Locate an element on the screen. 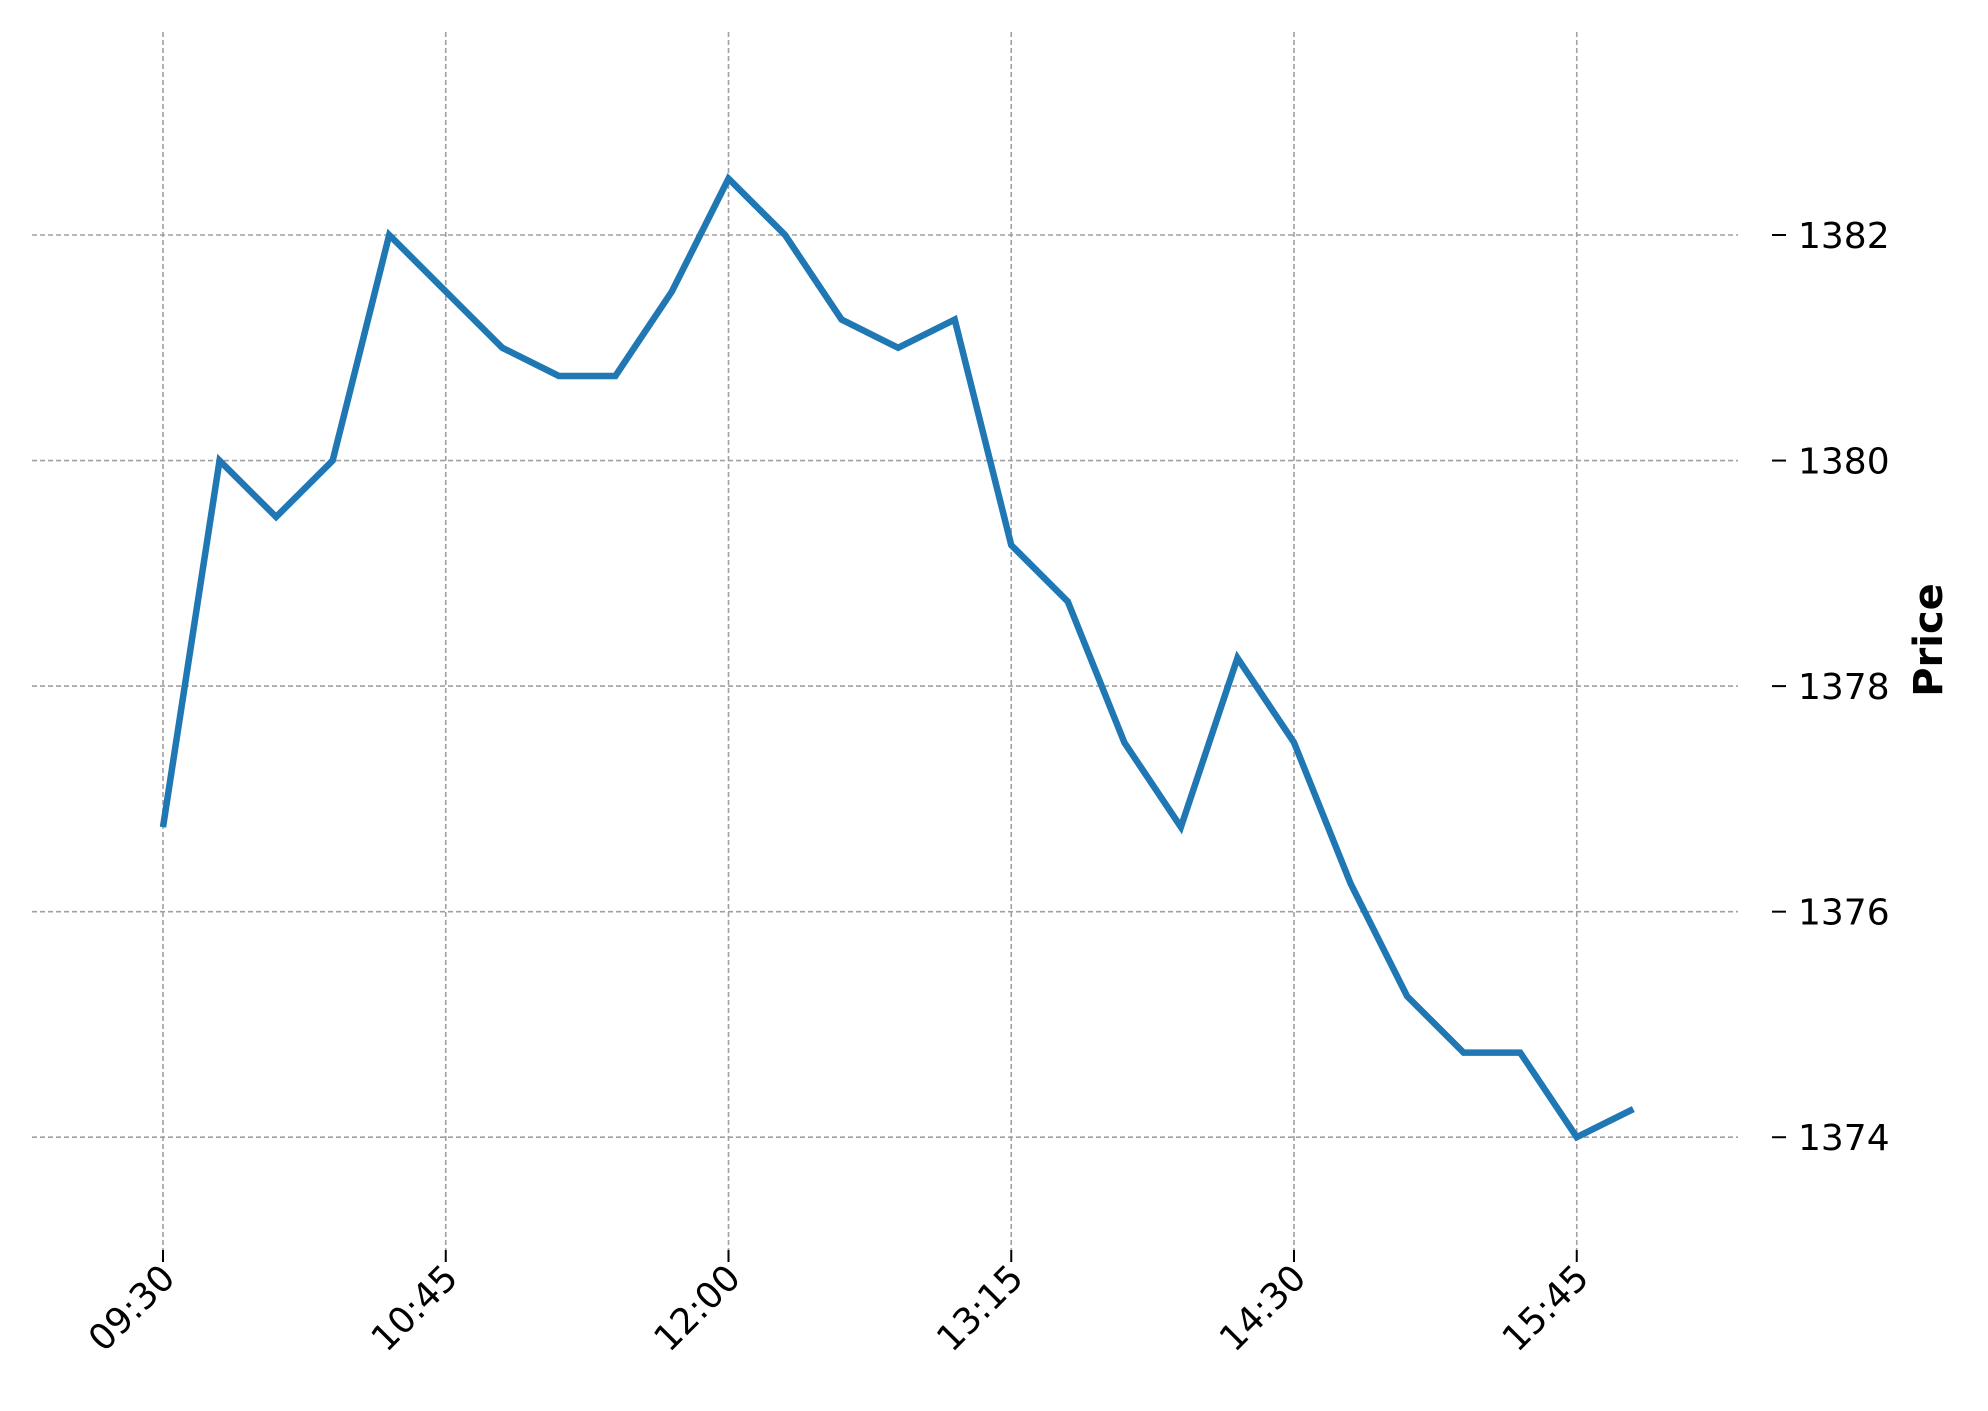 This screenshot has height=1411, width=1988. y-axis: 1374 1376 1378 1380 1382 is located at coordinates (1831, 687).